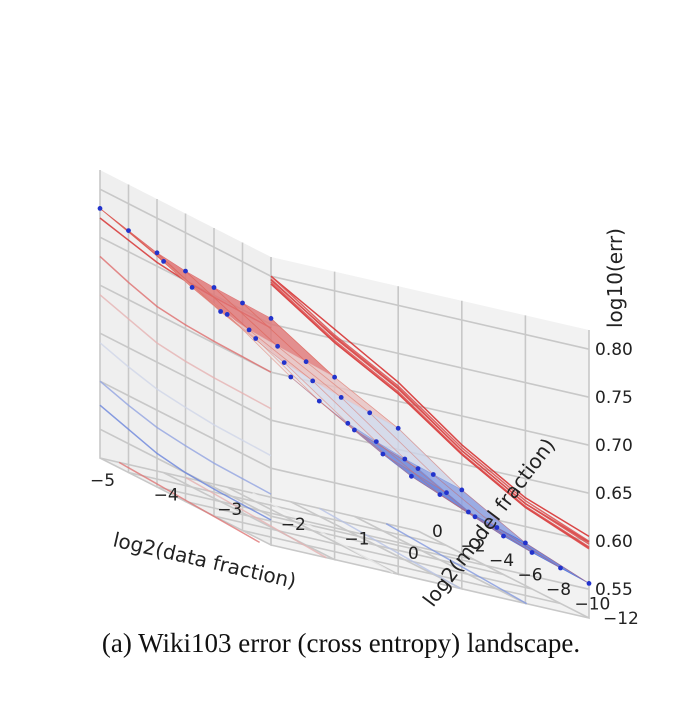  I want to click on x-tick-label: −1, so click(356, 539).